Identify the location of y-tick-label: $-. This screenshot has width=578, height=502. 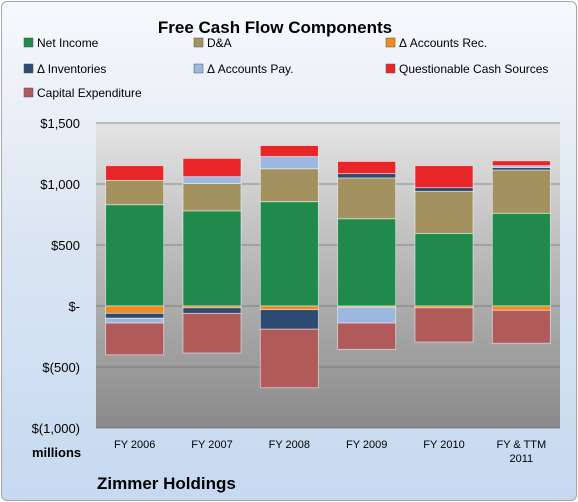
(74, 306).